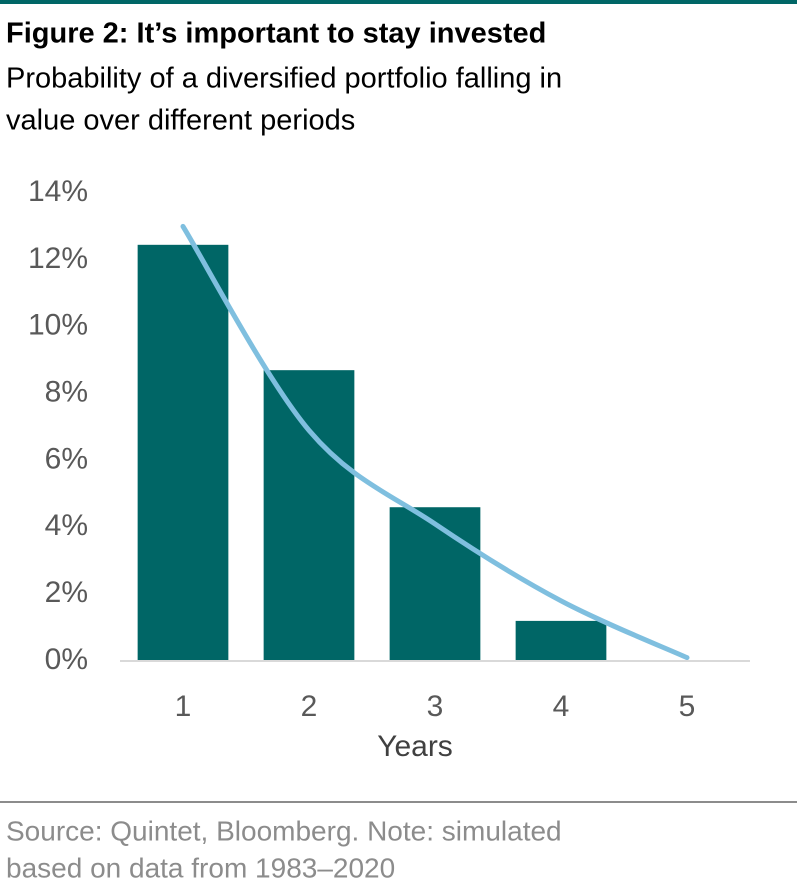 The width and height of the screenshot is (797, 889). What do you see at coordinates (309, 706) in the screenshot?
I see `x-tick-label: 2` at bounding box center [309, 706].